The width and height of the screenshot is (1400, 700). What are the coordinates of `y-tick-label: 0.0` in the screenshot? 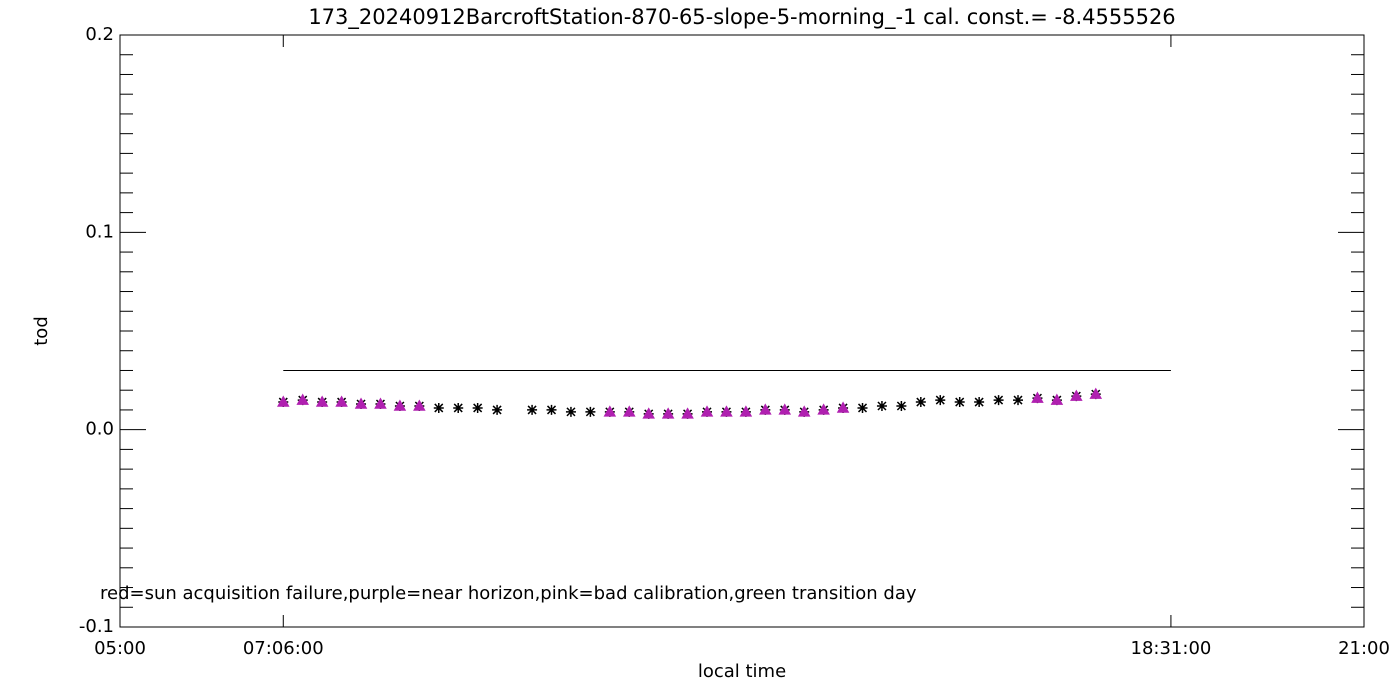 It's located at (99, 429).